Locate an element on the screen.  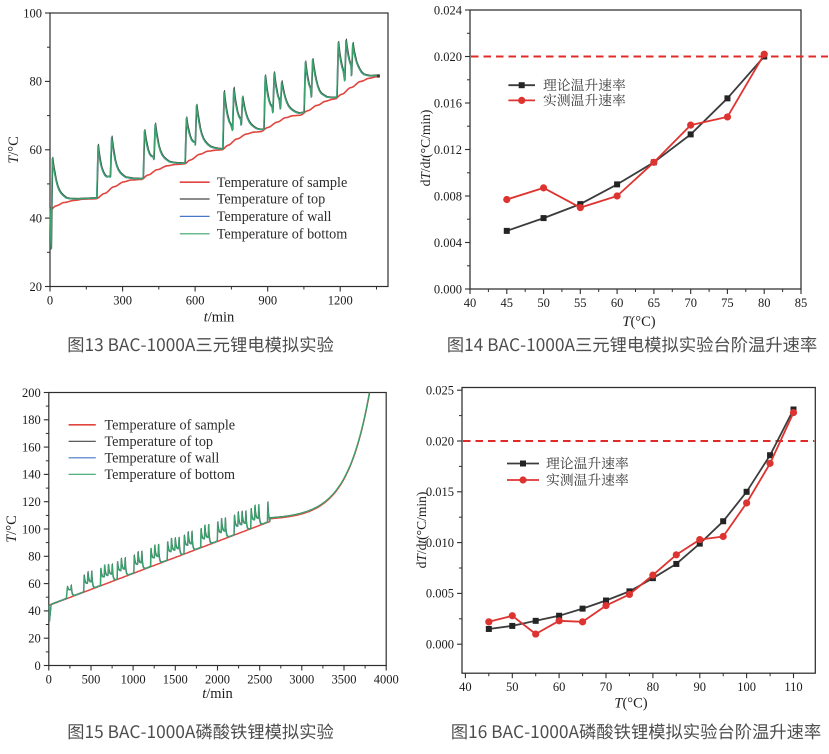
svg-text: 900 is located at coordinates (267, 301).